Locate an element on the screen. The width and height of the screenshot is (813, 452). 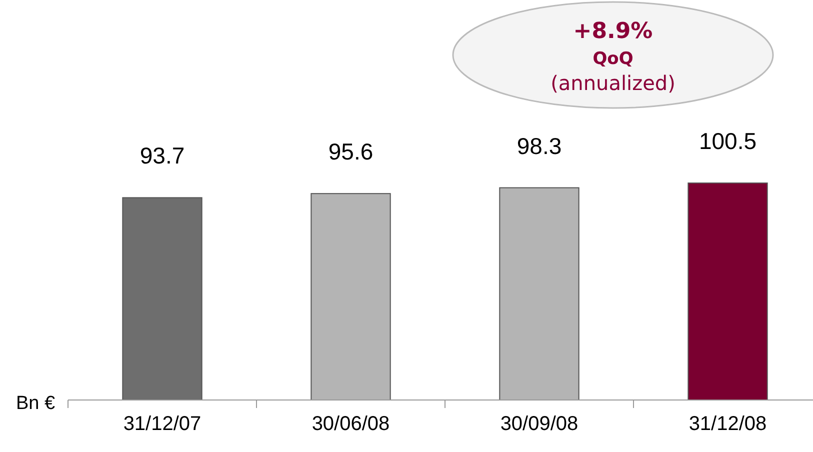
x-tick-label: 31/12/07 is located at coordinates (162, 424).